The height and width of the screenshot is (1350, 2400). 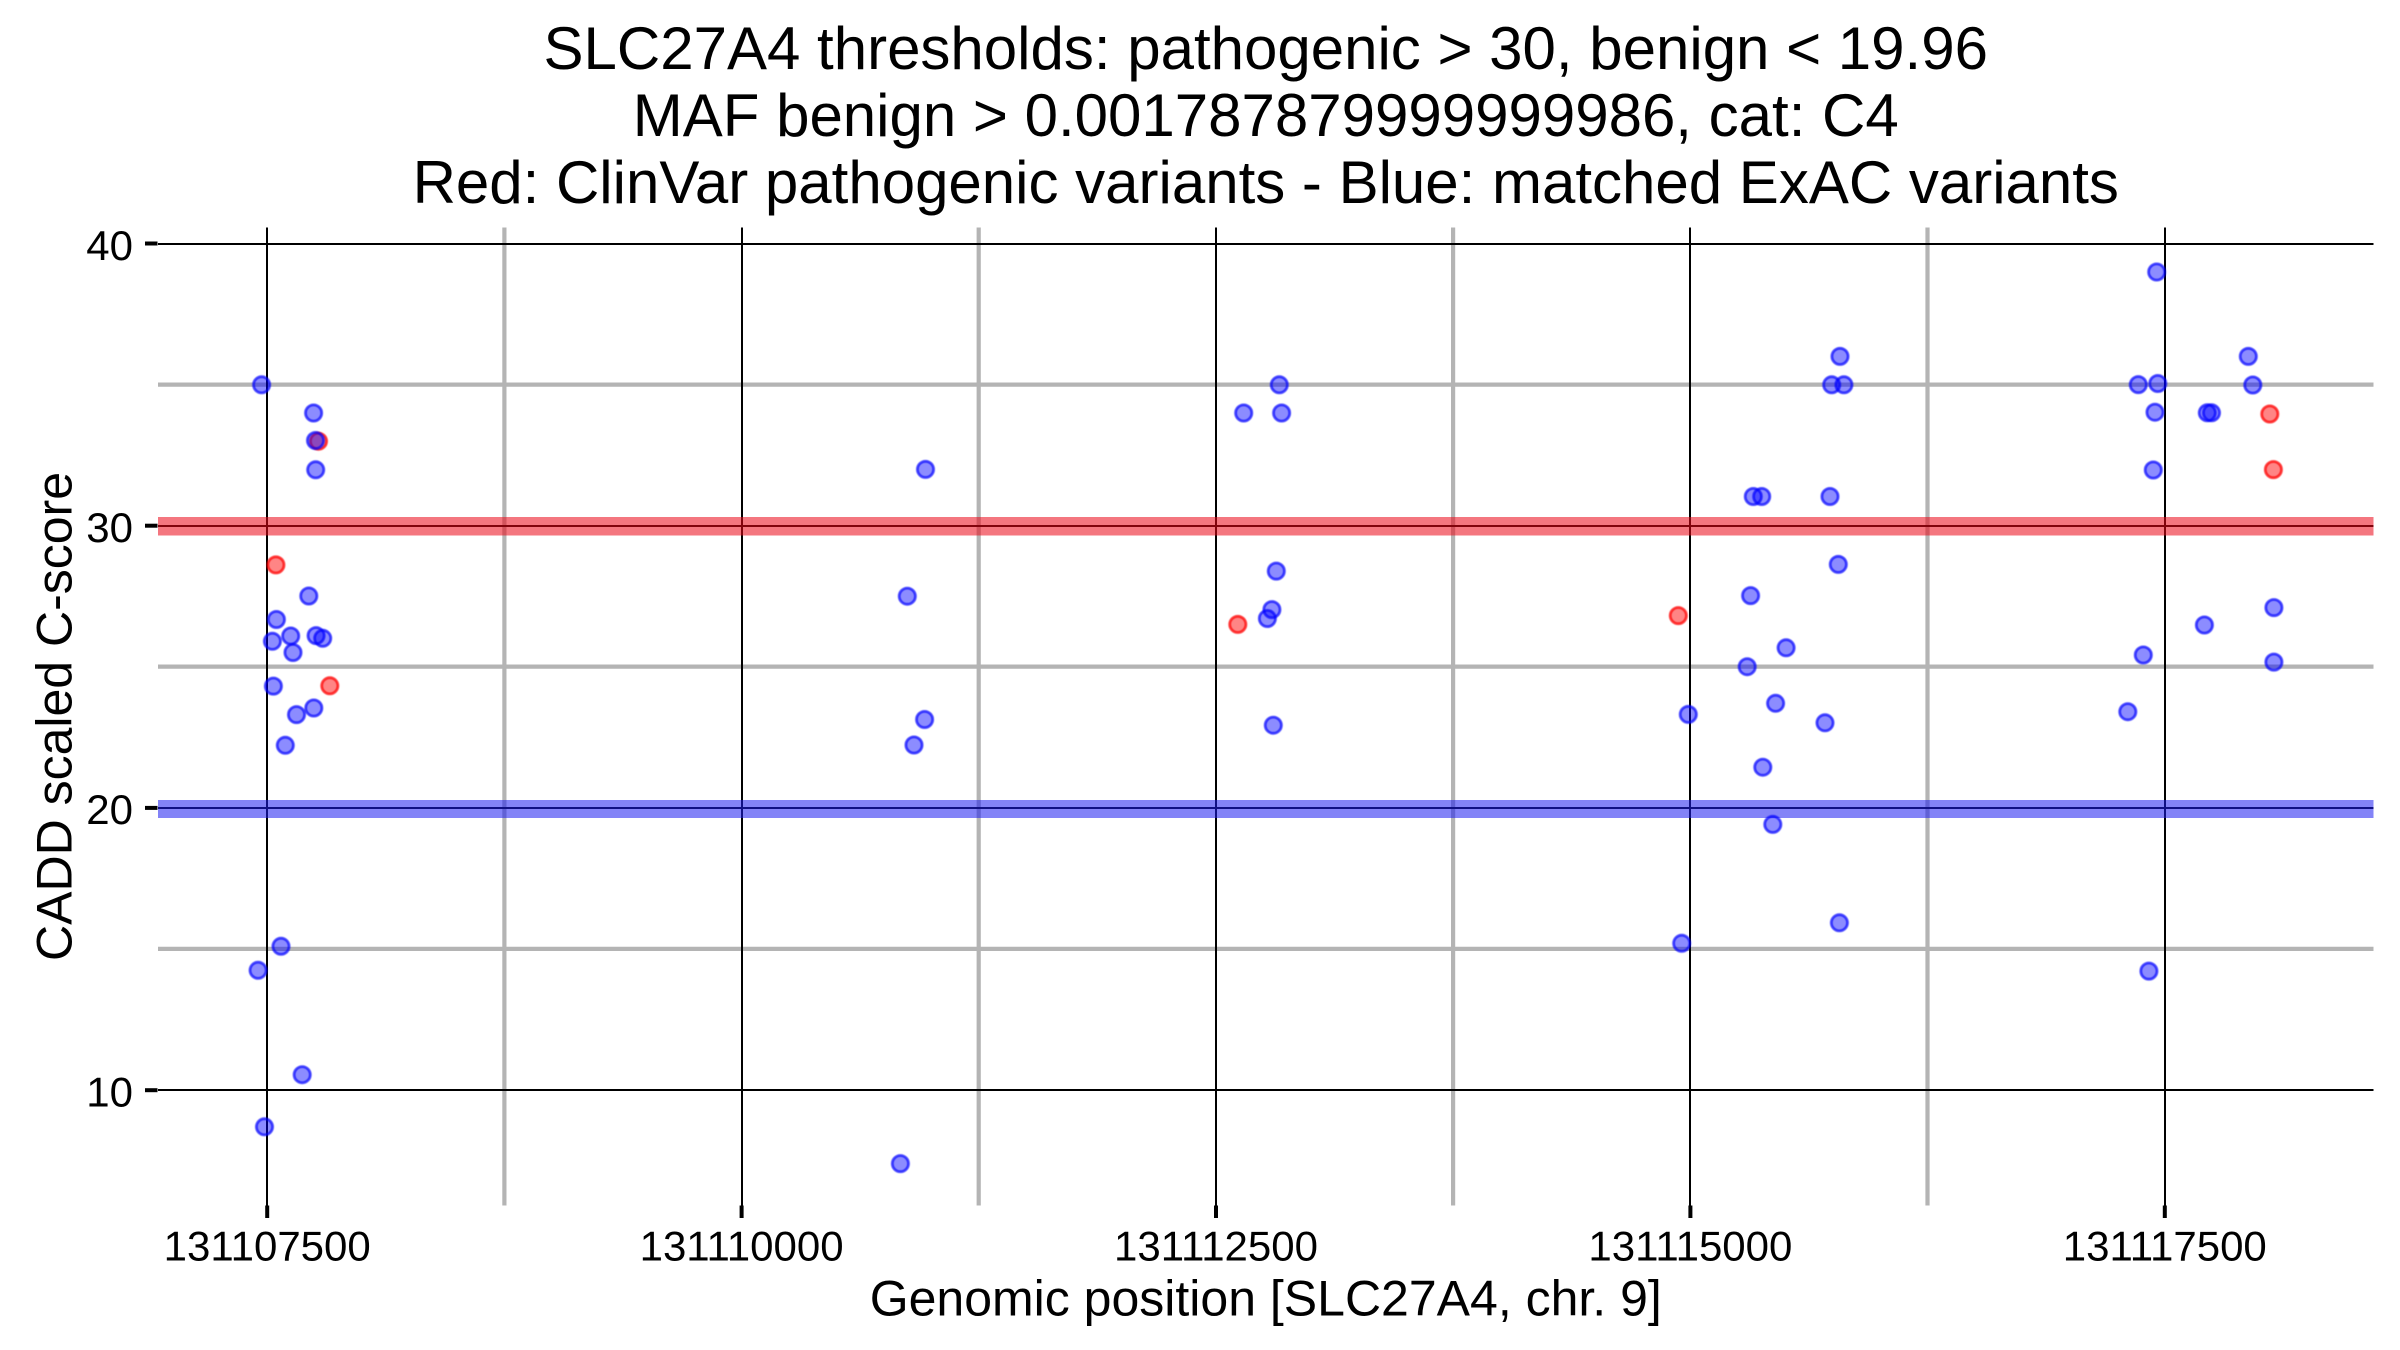 I want to click on svg-text: 131112500, so click(x=1216, y=1246).